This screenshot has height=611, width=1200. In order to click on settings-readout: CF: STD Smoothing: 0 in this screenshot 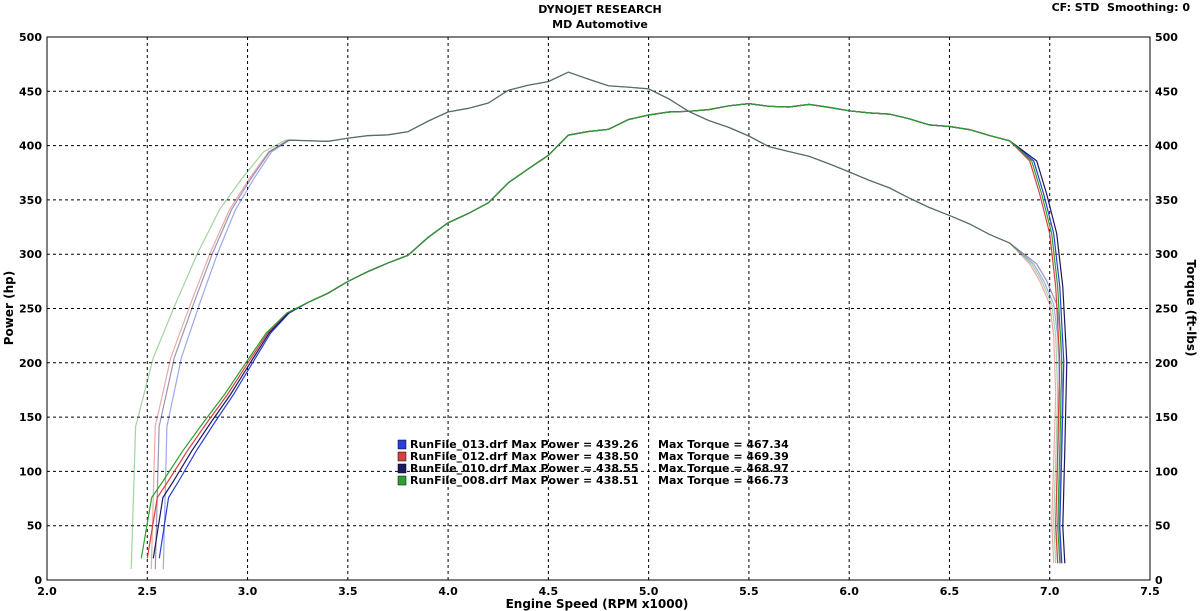, I will do `click(1121, 7)`.